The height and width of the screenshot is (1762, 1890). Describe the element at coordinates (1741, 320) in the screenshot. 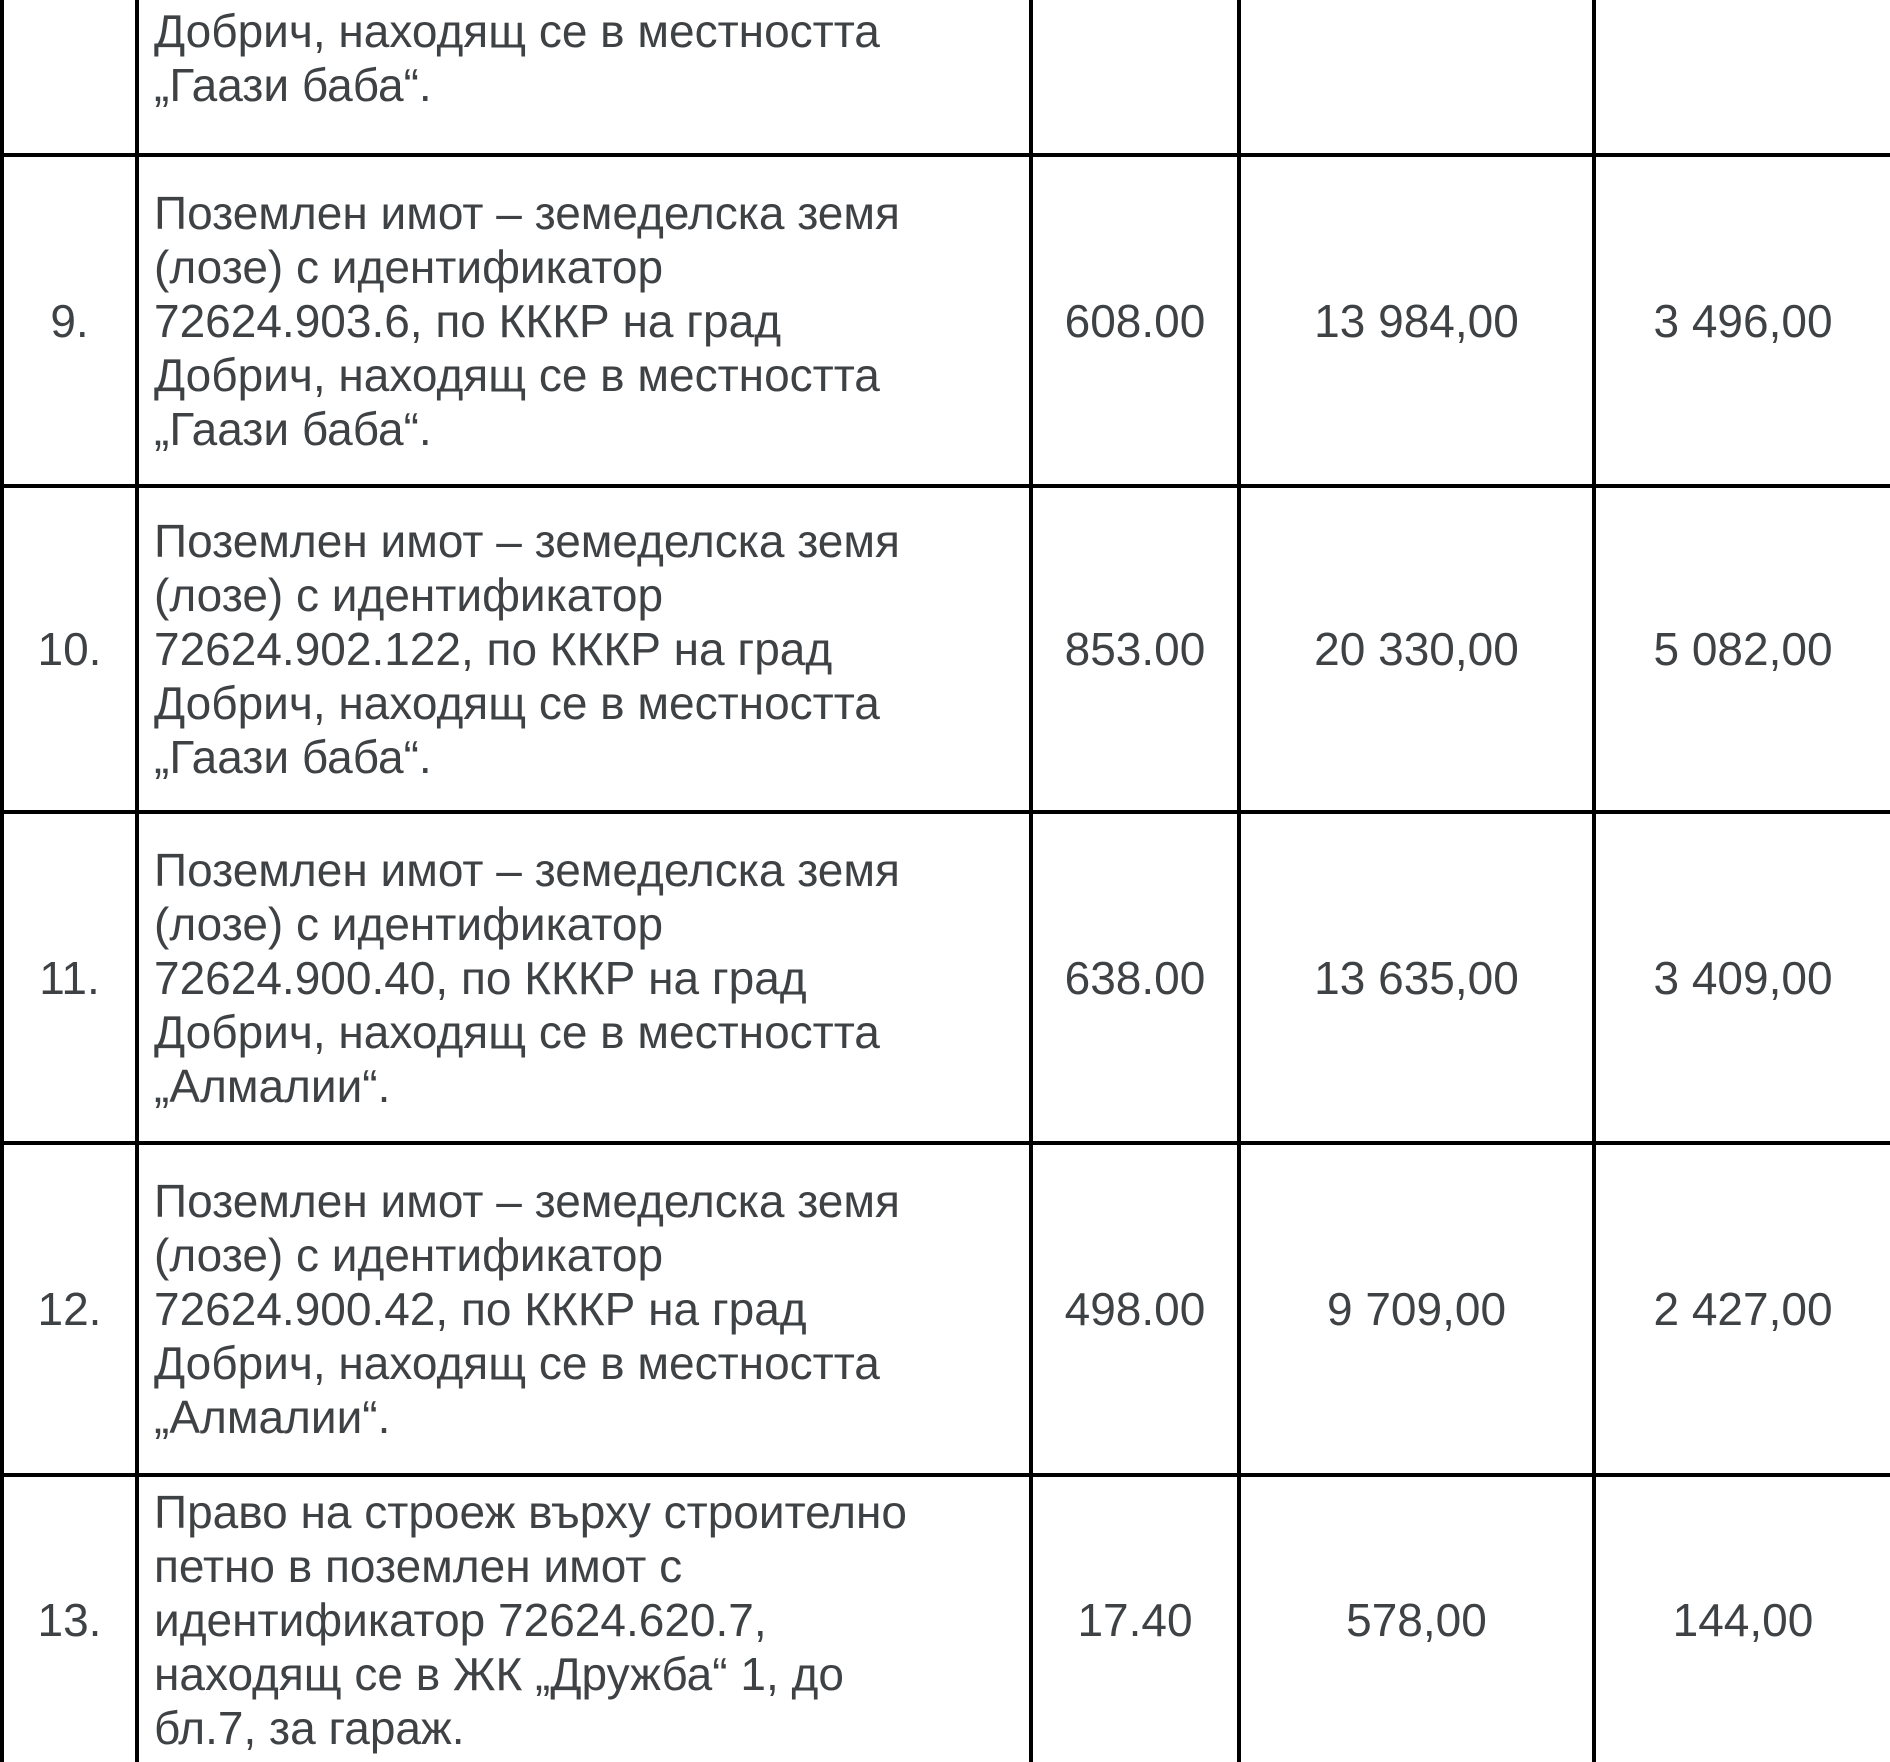

I see `deposit-value-cell: 3 496,00` at that location.